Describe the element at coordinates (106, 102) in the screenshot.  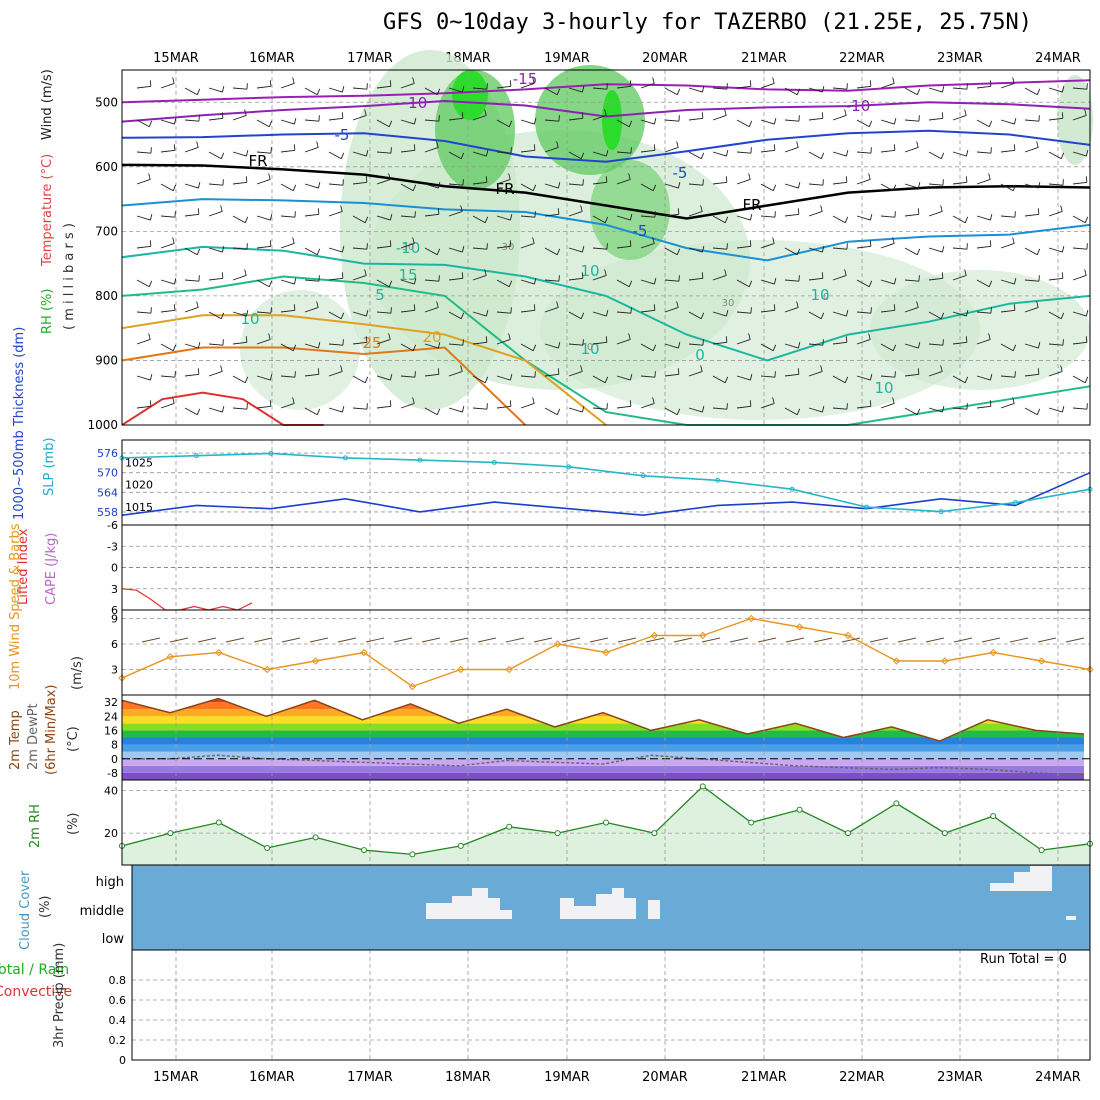
I see `pressure-tick-label: 500` at that location.